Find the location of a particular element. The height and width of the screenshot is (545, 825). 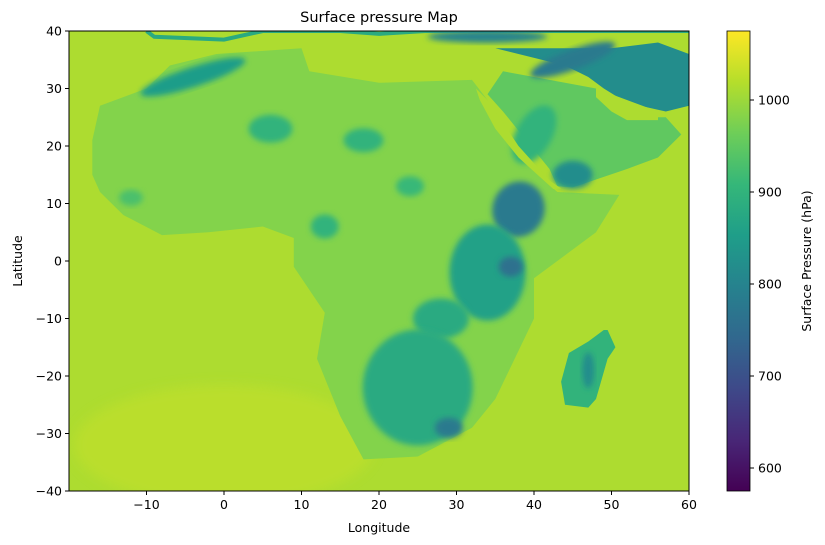

kenya-highlands is located at coordinates (510, 266).